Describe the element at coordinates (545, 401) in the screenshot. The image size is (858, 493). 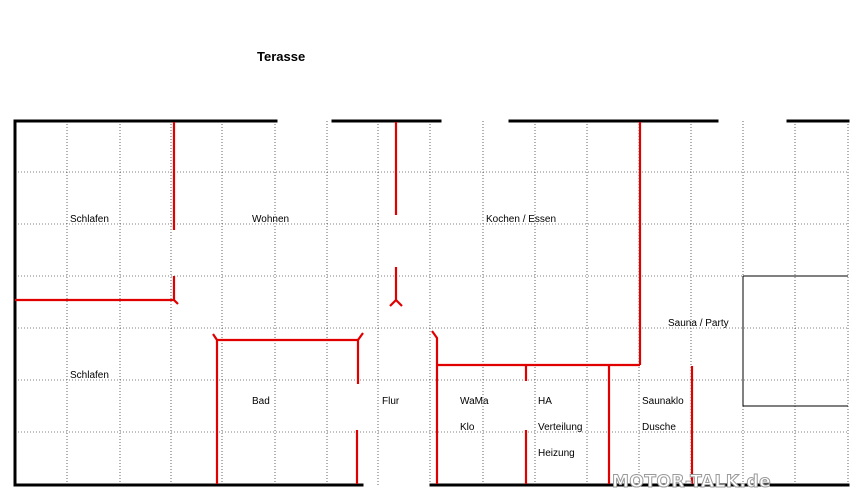
I see `room-label-ha: HA` at that location.